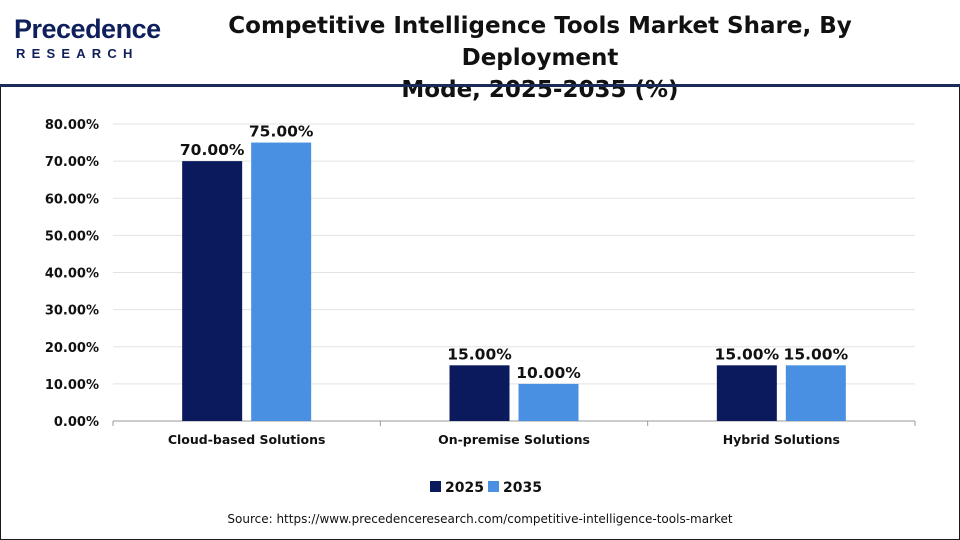  I want to click on legend-swatch-2035, so click(493, 486).